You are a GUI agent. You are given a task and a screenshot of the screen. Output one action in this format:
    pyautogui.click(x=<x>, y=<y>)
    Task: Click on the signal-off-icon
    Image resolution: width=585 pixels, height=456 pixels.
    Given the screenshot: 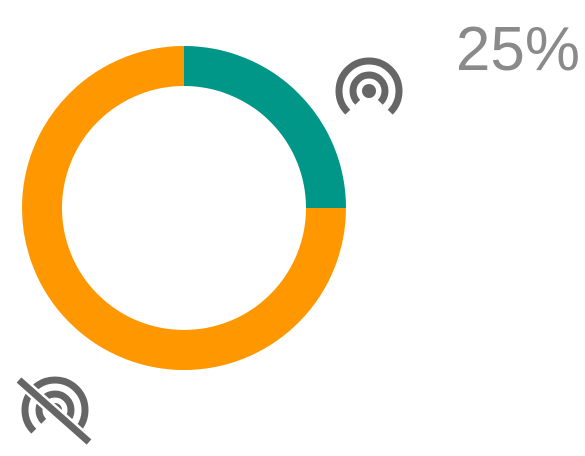 What is the action you would take?
    pyautogui.click(x=54, y=411)
    